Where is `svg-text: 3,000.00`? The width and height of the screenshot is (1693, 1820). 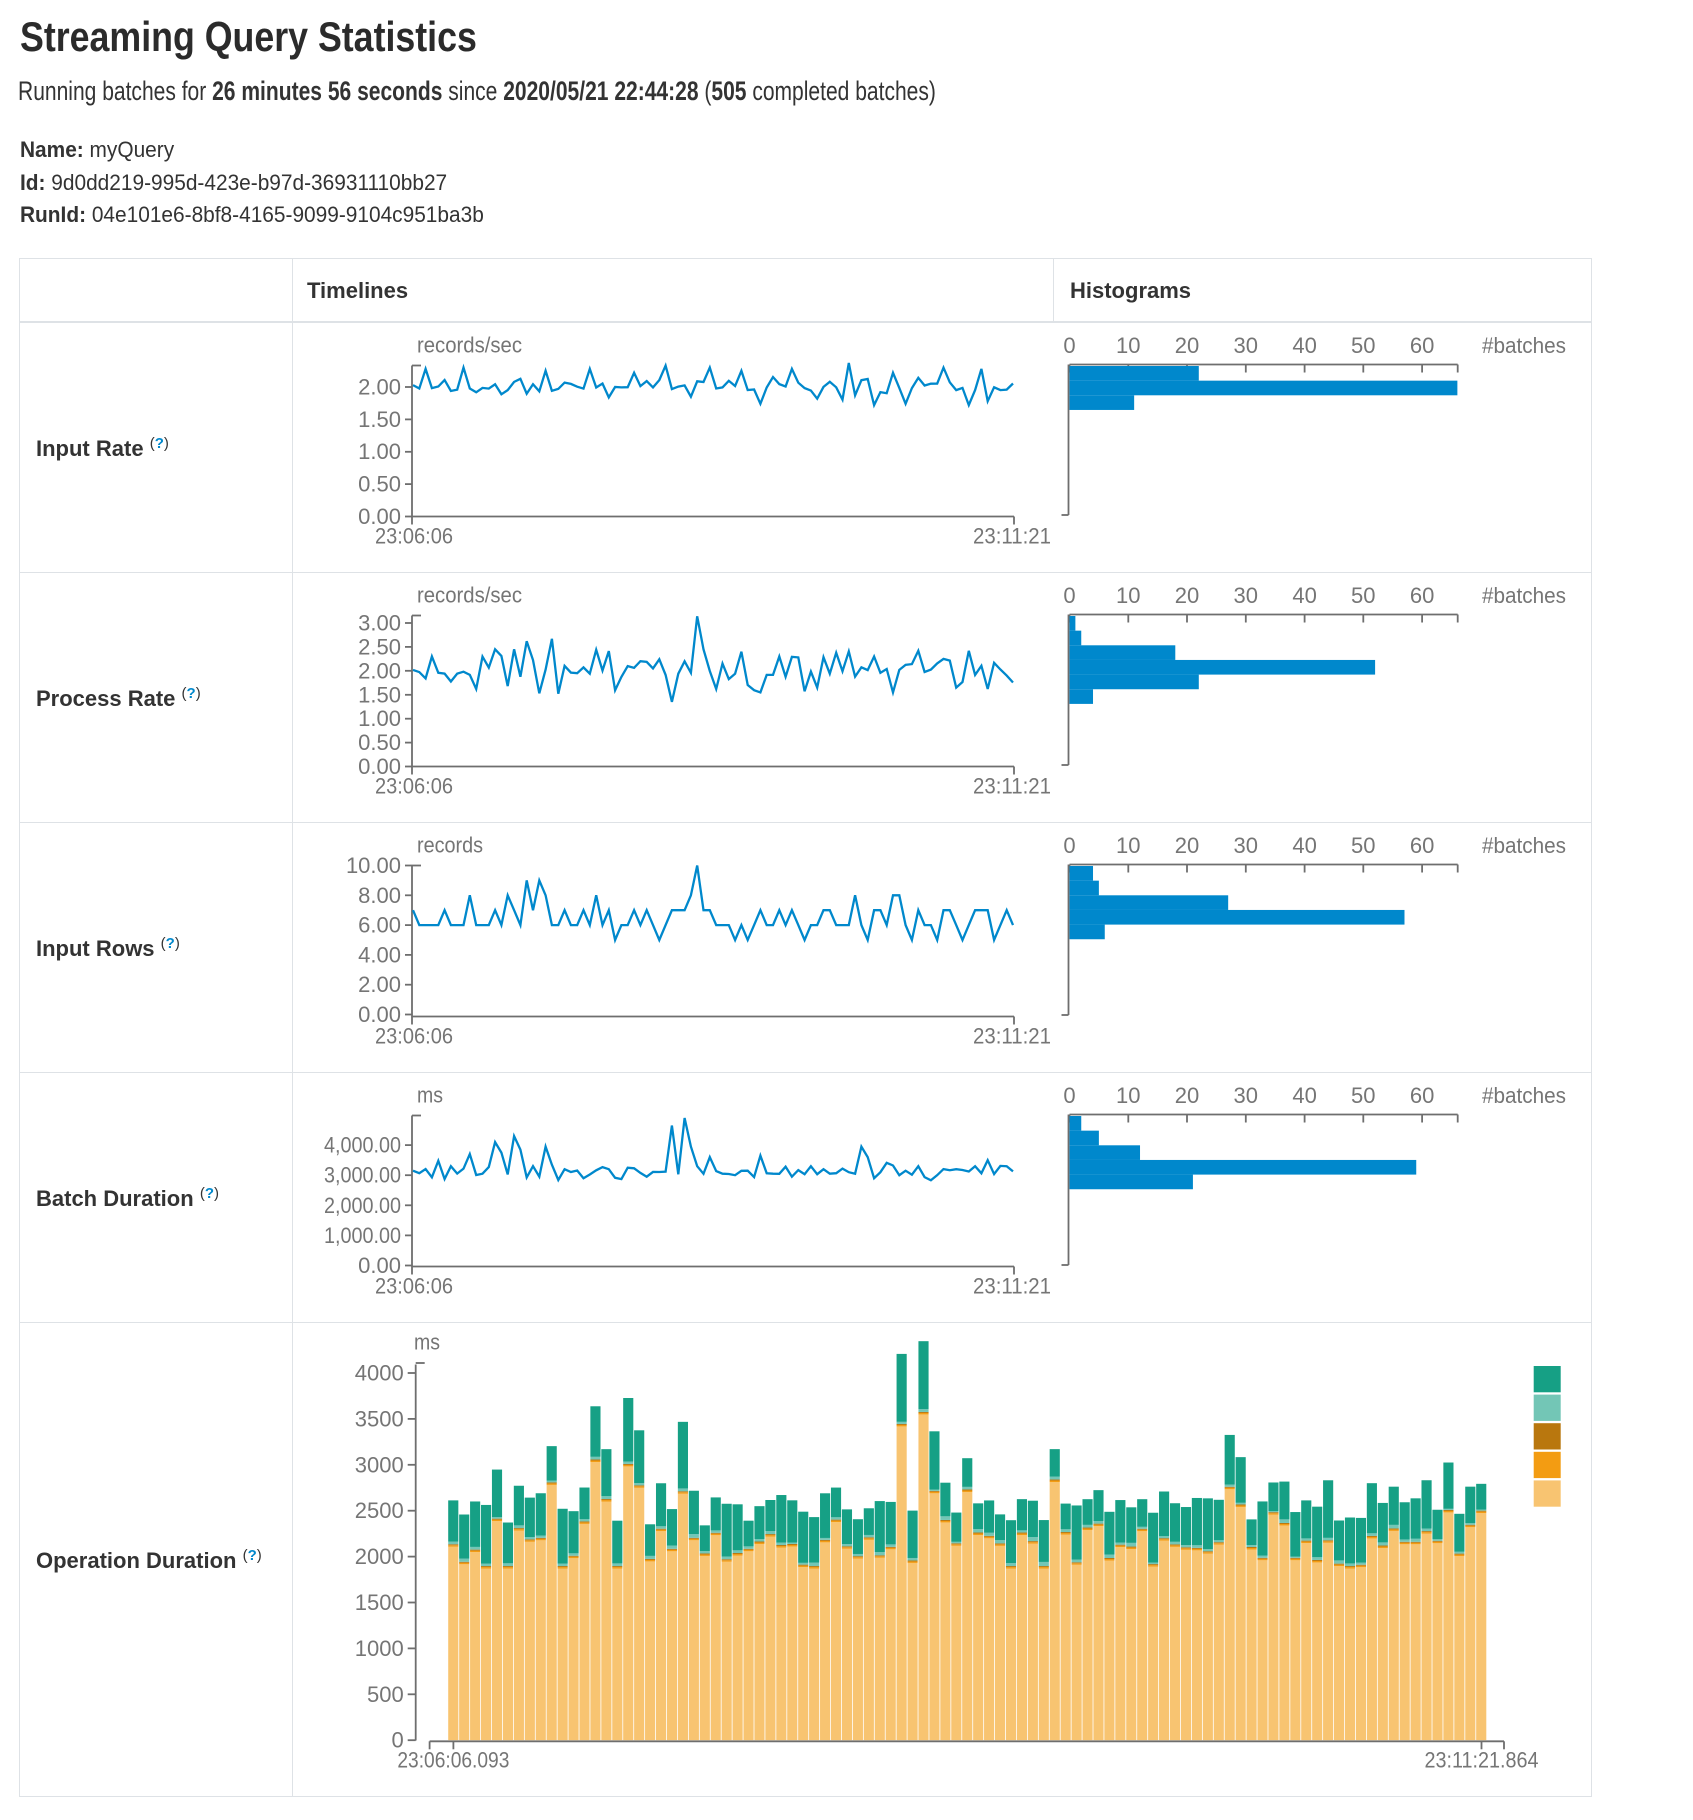
svg-text: 3,000.00 is located at coordinates (362, 1175).